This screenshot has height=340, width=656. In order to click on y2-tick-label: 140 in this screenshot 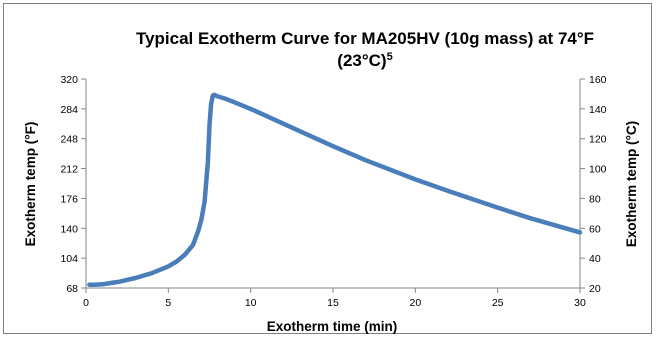, I will do `click(598, 110)`.